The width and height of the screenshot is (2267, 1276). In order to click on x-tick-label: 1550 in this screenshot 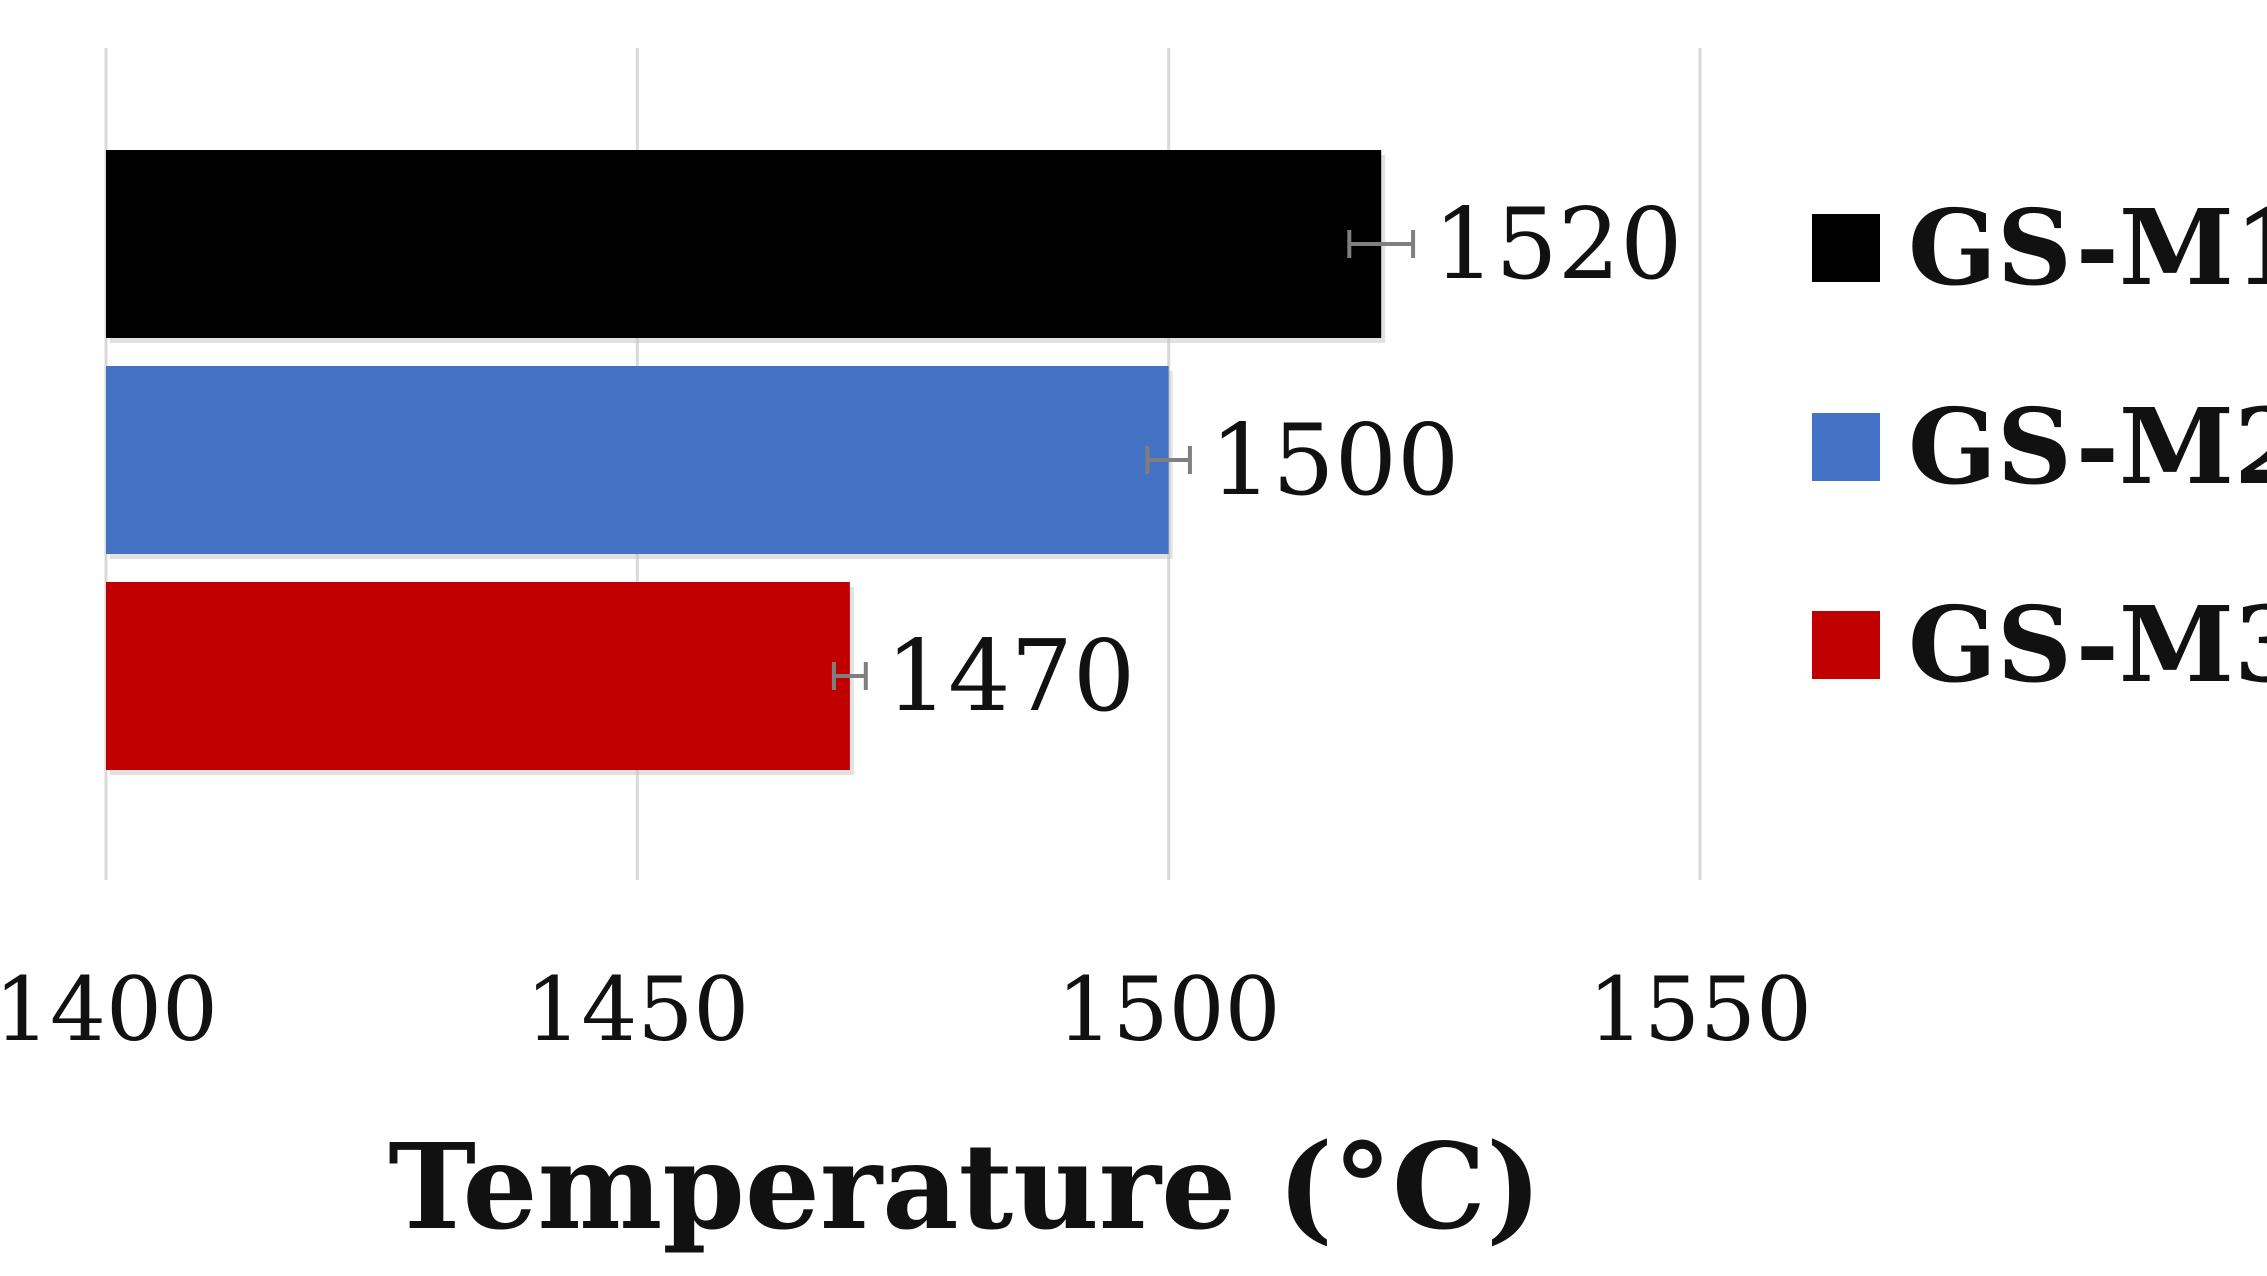, I will do `click(1700, 1009)`.